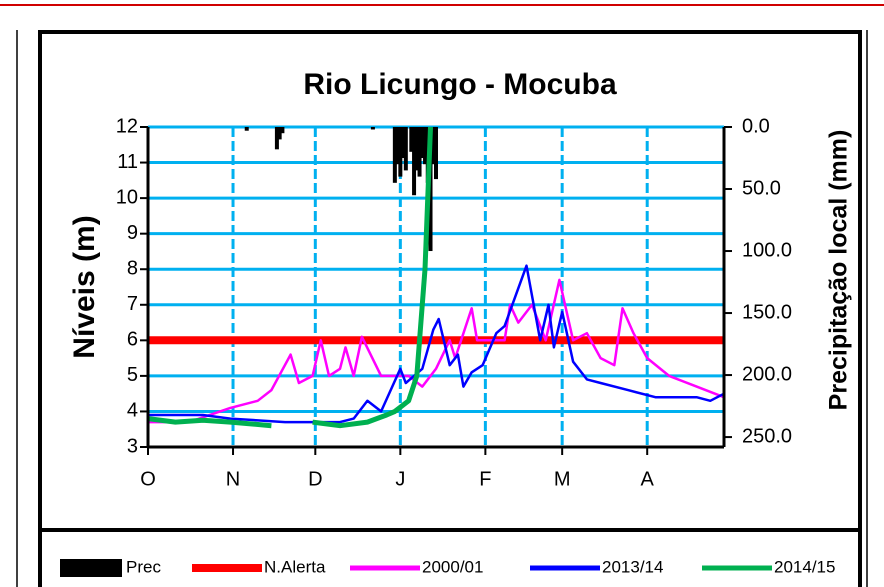  What do you see at coordinates (132, 233) in the screenshot?
I see `y-tick-label: 9` at bounding box center [132, 233].